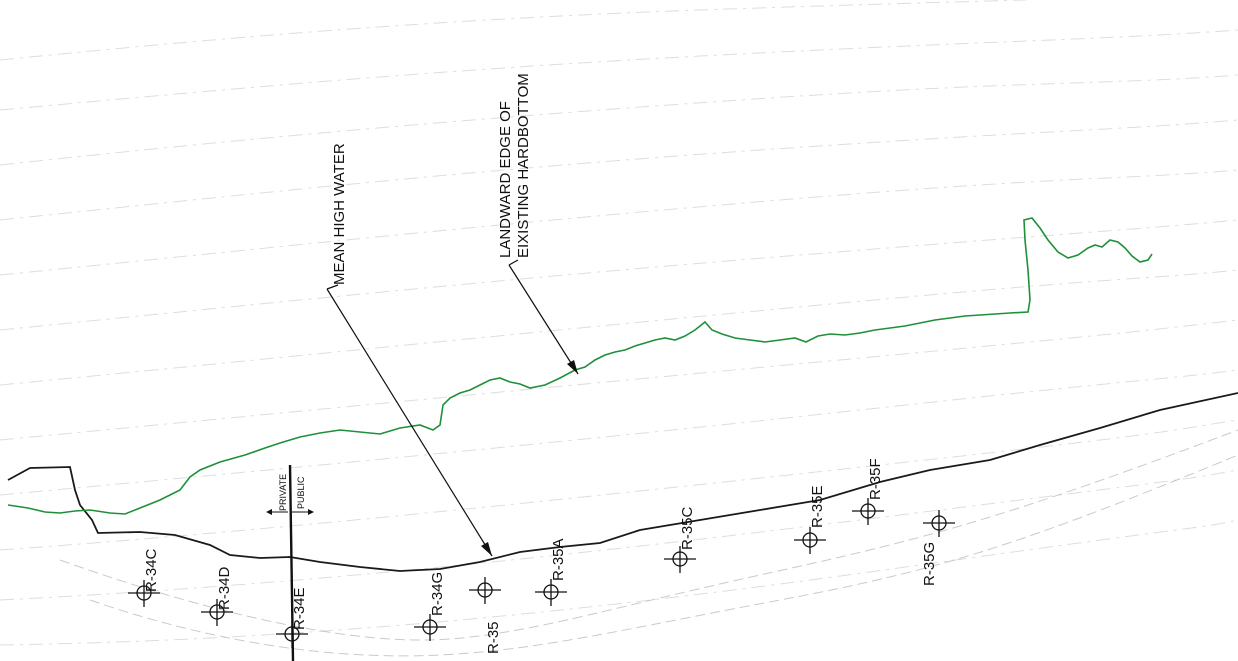 Image resolution: width=1238 pixels, height=661 pixels. What do you see at coordinates (875, 479) in the screenshot?
I see `monument-label: R-35F` at bounding box center [875, 479].